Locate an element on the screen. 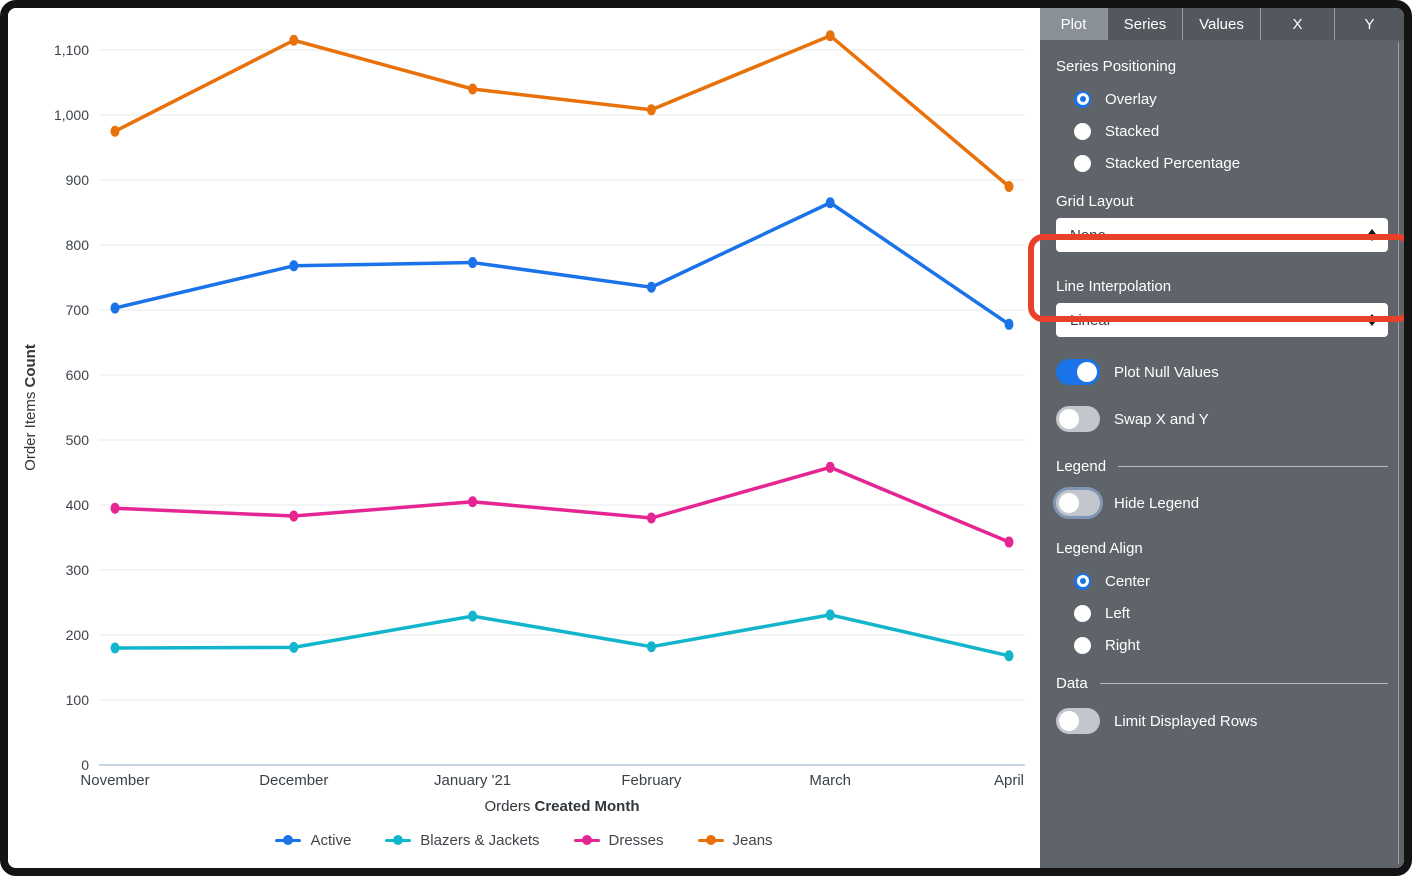  radio-stacked-percentage: Stacked Percentage is located at coordinates (1231, 163).